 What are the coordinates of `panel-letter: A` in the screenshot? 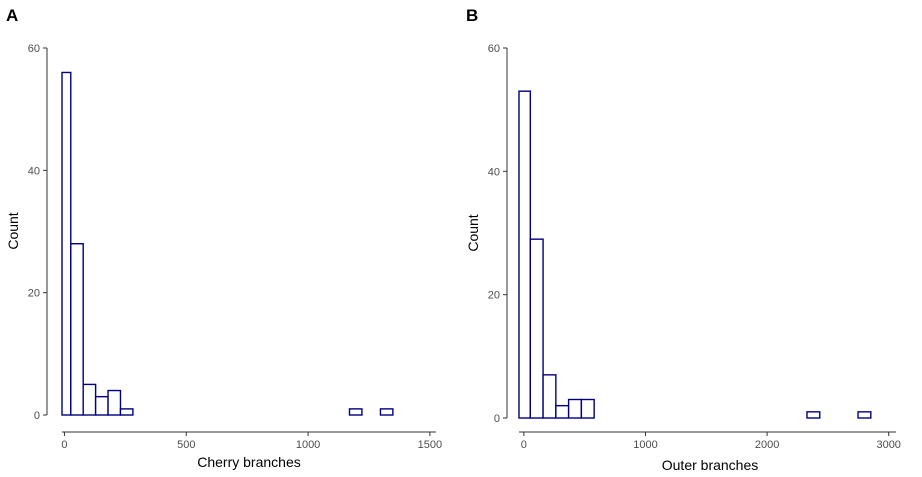 It's located at (12, 15).